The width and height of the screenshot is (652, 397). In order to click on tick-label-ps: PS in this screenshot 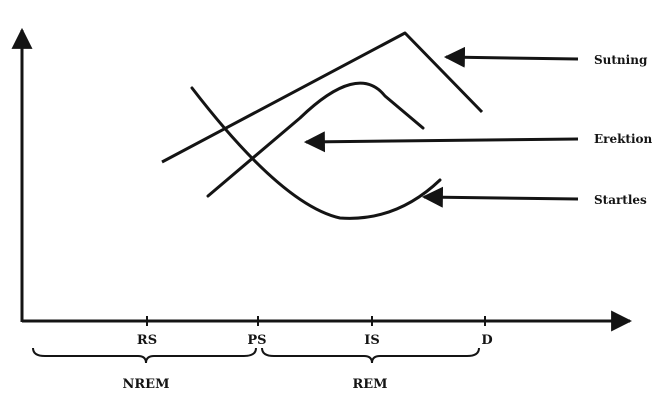, I will do `click(256, 340)`.